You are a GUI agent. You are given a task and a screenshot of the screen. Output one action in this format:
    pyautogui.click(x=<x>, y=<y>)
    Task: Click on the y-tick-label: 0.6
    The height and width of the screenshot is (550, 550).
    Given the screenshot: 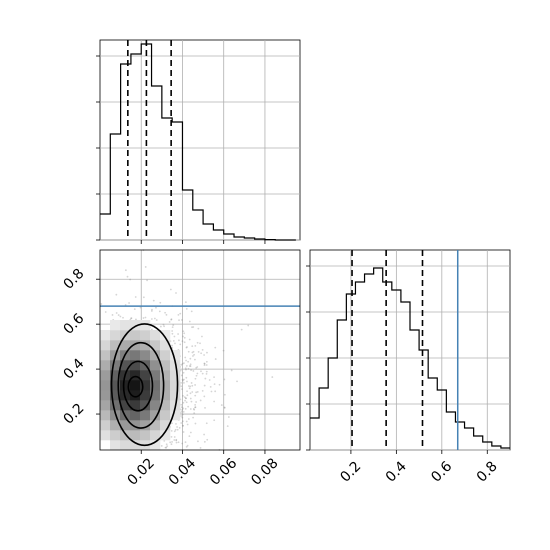 What is the action you would take?
    pyautogui.click(x=73, y=324)
    